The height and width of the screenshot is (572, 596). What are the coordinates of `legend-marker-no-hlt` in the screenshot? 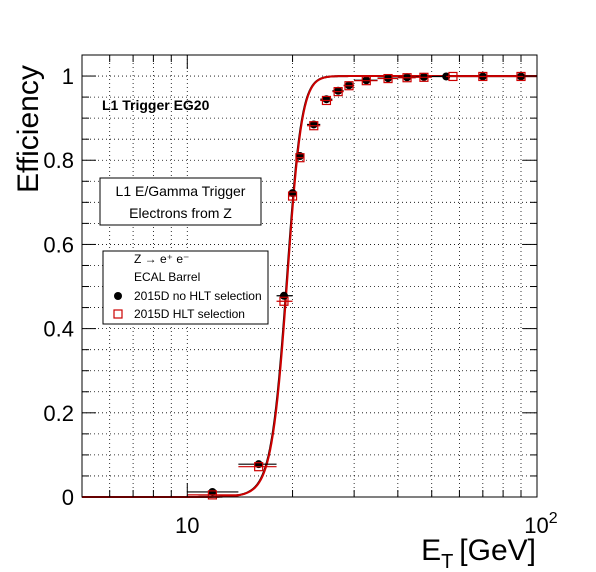 It's located at (118, 296).